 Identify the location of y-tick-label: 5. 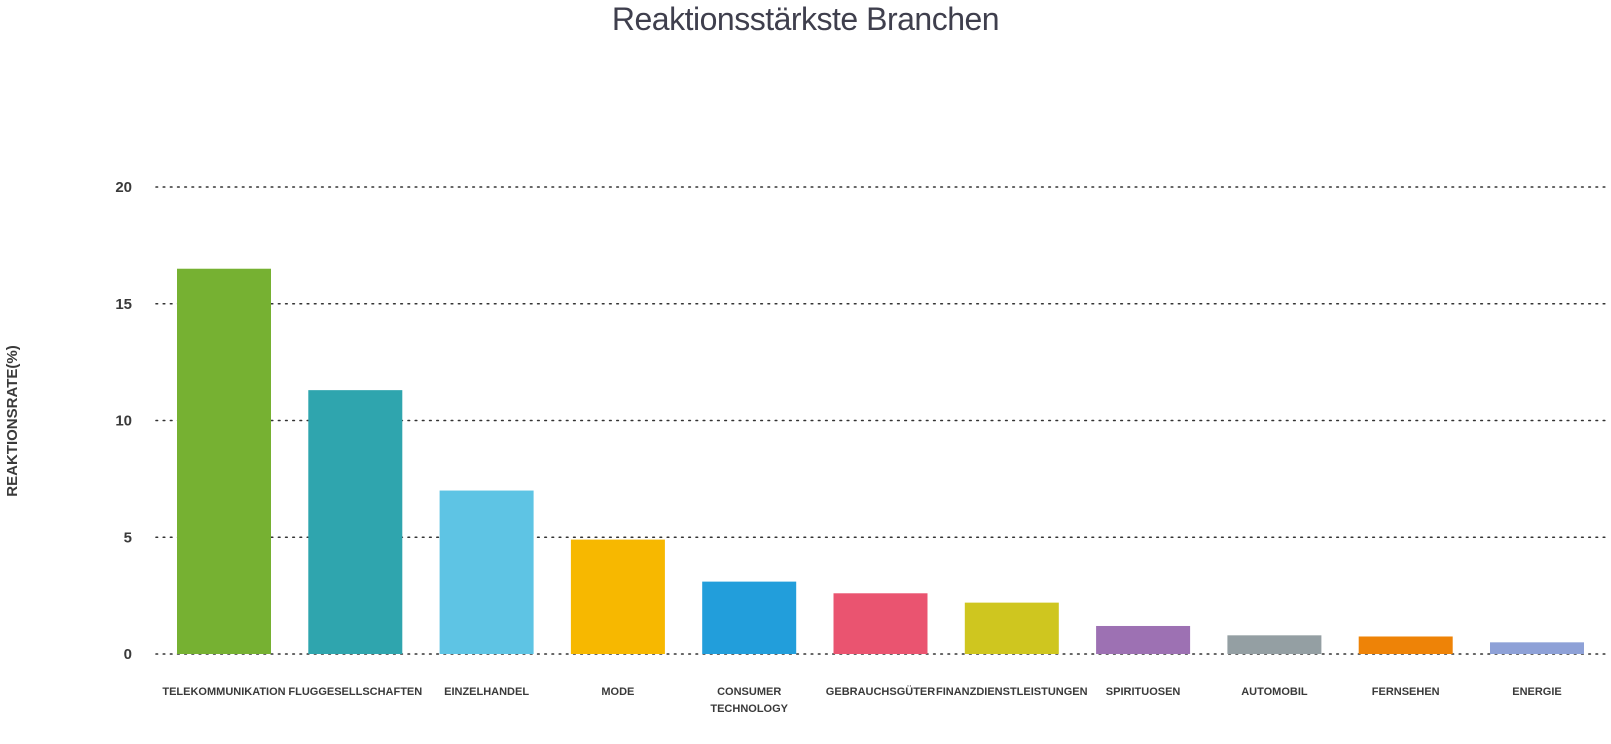
(128, 537).